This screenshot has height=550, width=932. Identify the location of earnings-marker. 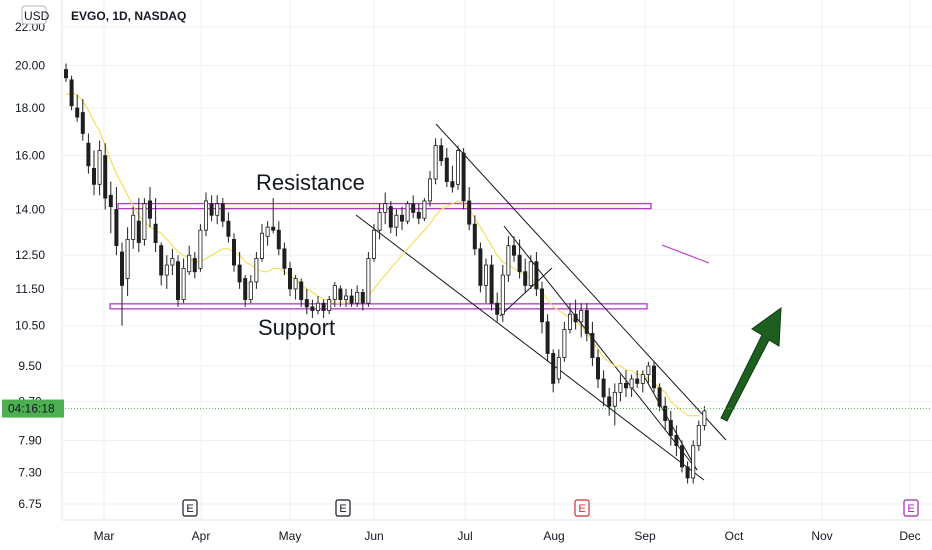
(582, 508).